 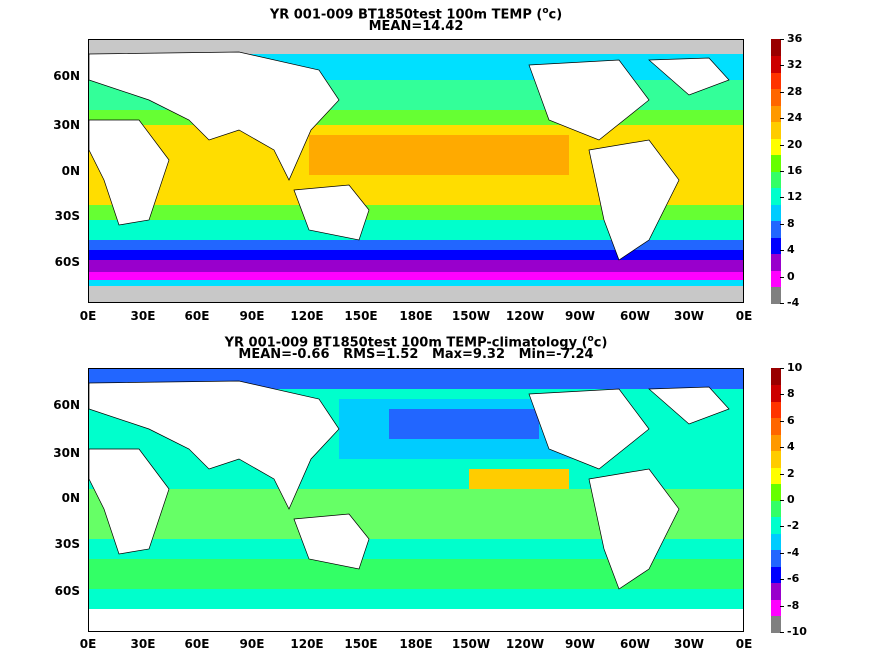 I want to click on panel1-xlabel-180e: 180E, so click(x=416, y=316).